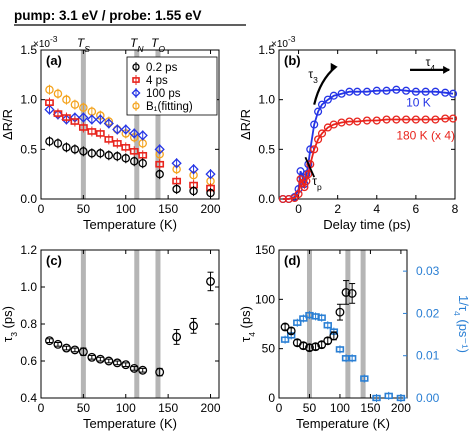  Describe the element at coordinates (461, 324) in the screenshot. I see `panel-d-y2label: 1/τ4 (ps⁻¹)` at that location.